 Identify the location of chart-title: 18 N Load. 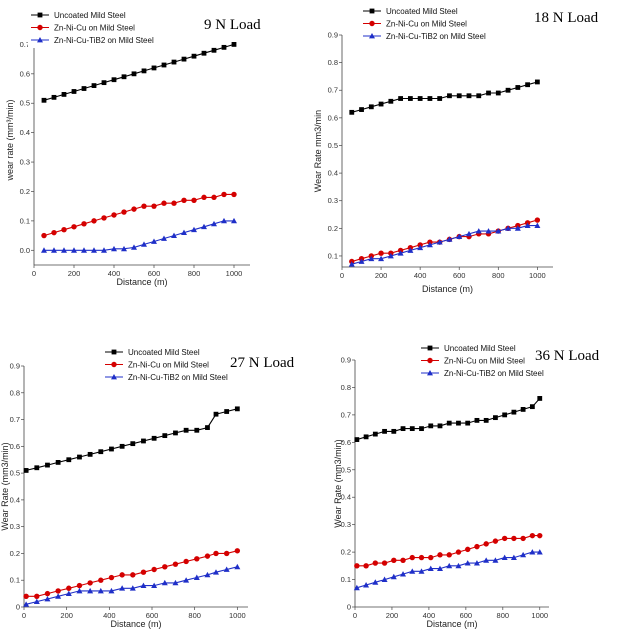
(566, 18).